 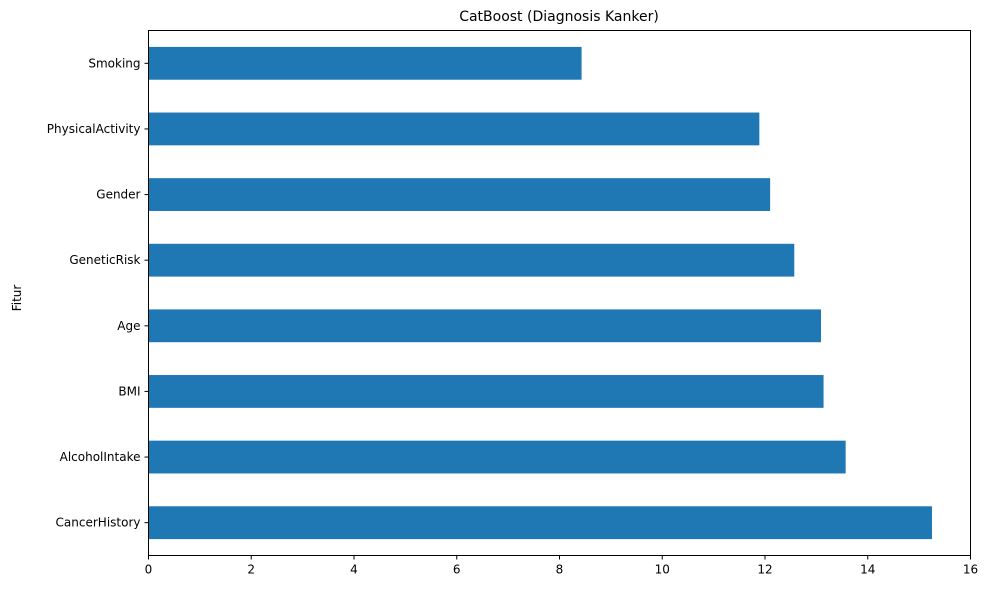 What do you see at coordinates (365, 63) in the screenshot?
I see `bar-smoking` at bounding box center [365, 63].